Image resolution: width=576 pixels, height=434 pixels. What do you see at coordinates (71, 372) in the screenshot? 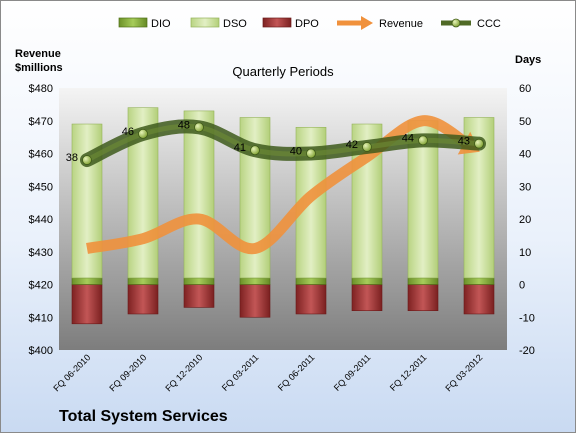
I see `category-label: FQ 06-2010` at bounding box center [71, 372].